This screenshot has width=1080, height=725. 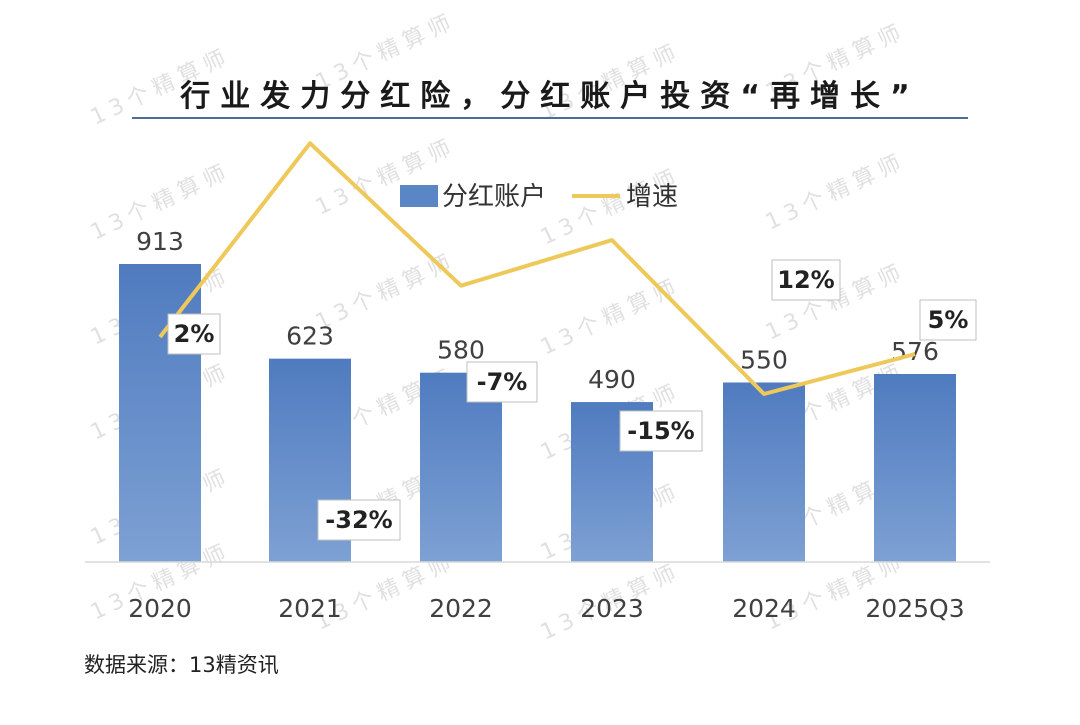 What do you see at coordinates (419, 196) in the screenshot?
I see `legend-swatch-bar` at bounding box center [419, 196].